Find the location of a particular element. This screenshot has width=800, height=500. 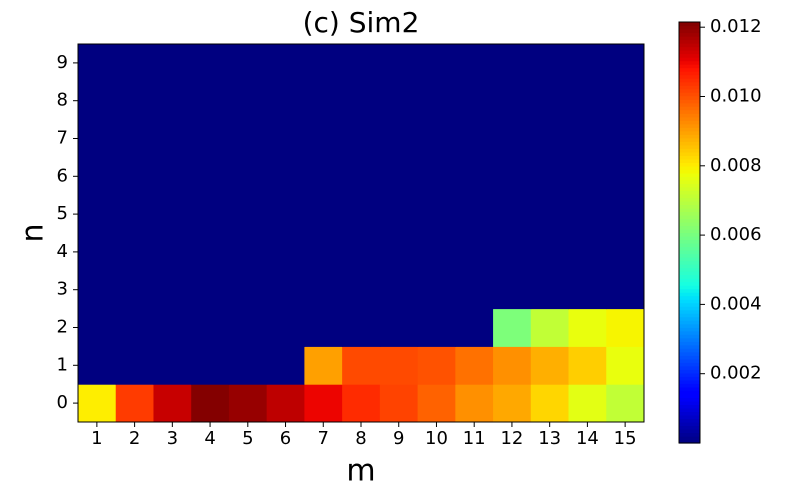

colorbar-tick-label: 0.010 is located at coordinates (736, 95).